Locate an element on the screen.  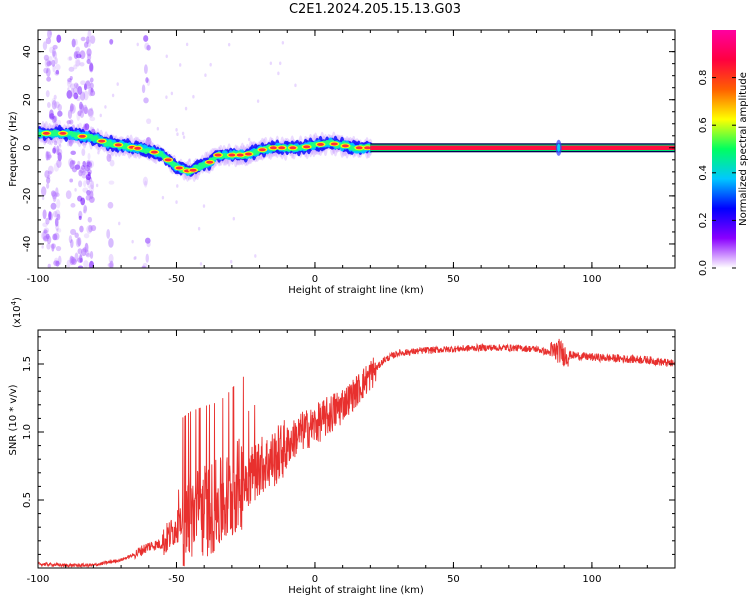
snr-y-tick-label: 1.0 is located at coordinates (27, 432).